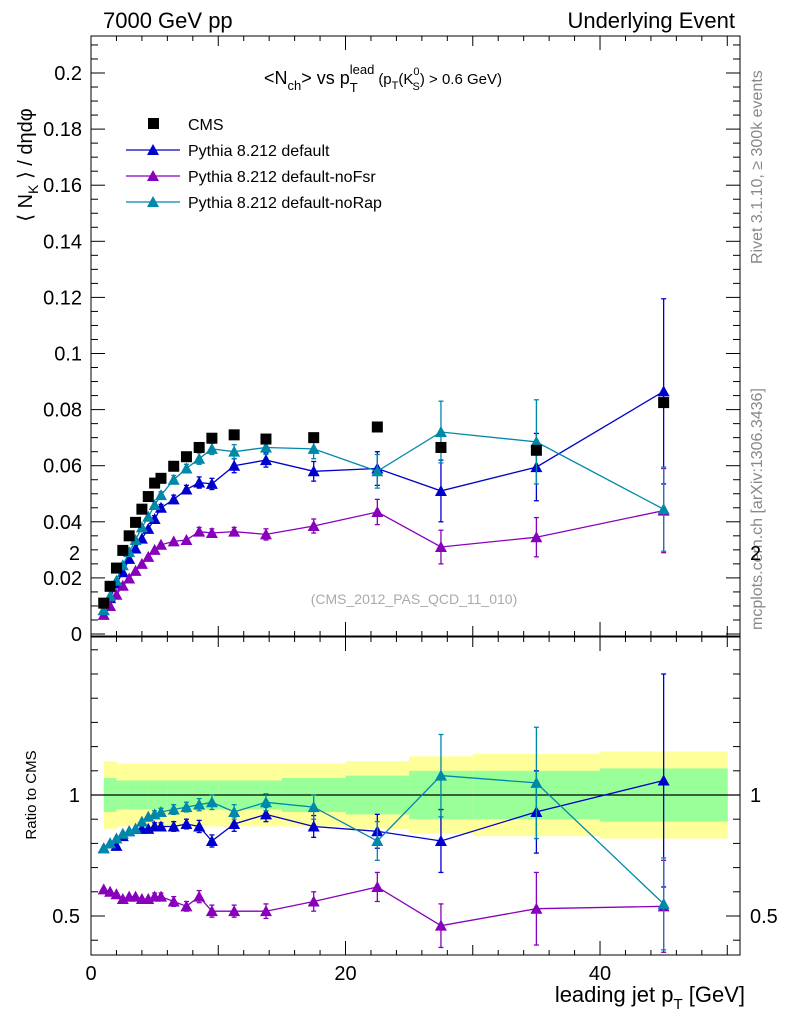 The height and width of the screenshot is (1024, 786). I want to click on y-tick-label: 0.06, so click(62, 467).